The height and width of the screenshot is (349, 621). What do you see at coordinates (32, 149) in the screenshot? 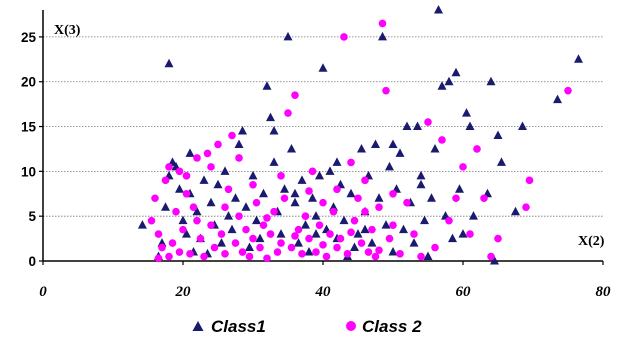
I see `y-tick-labels: 0 5 10 15 20 25` at bounding box center [32, 149].